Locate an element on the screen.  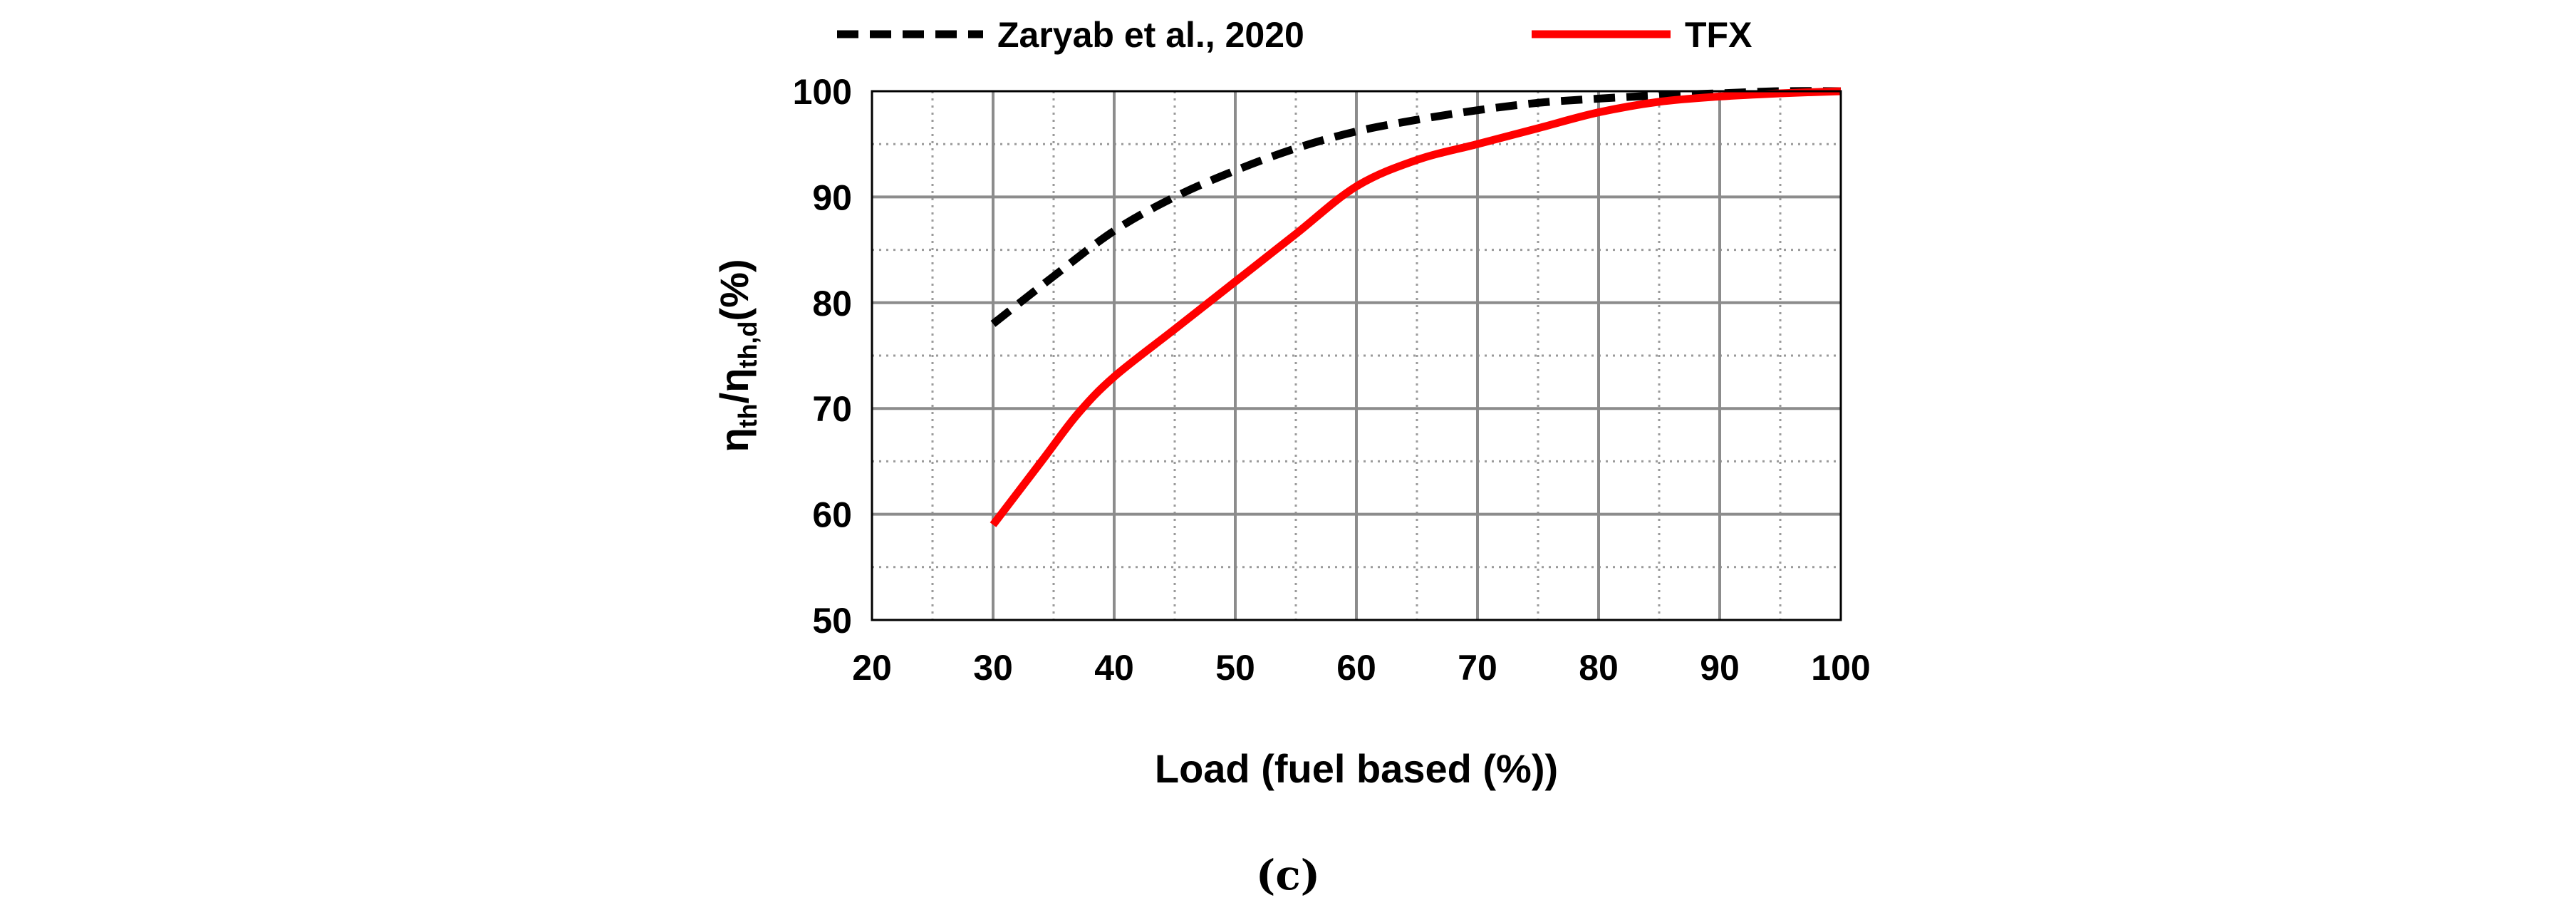
y-axis-title-sub-1: th is located at coordinates (747, 415).